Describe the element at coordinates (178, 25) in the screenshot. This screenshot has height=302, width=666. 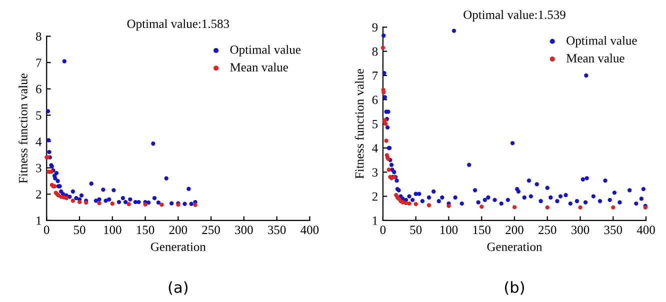
I see `chart-title: Optimal value:1.583` at that location.